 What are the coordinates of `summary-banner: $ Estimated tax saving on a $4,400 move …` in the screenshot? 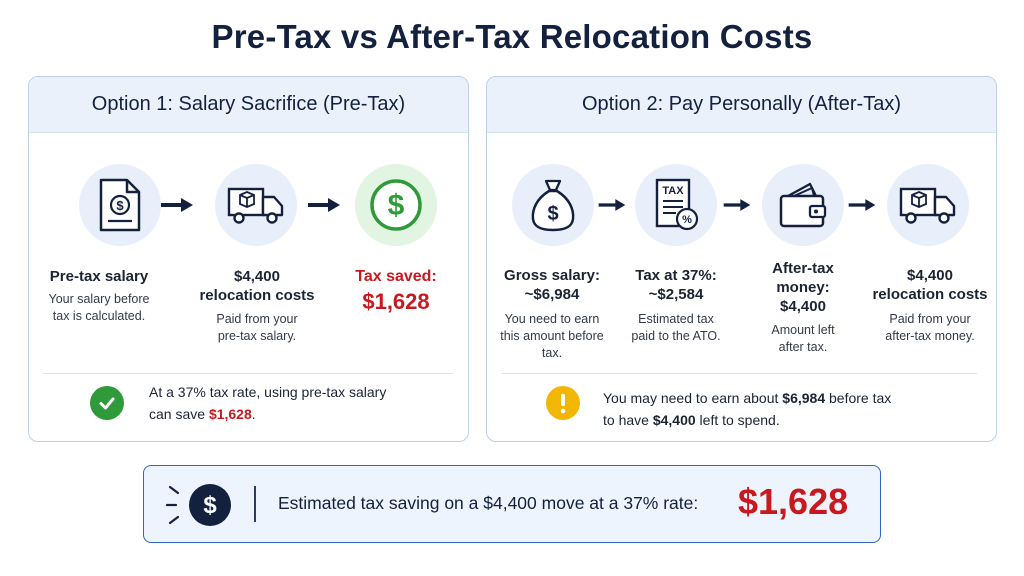 It's located at (512, 504).